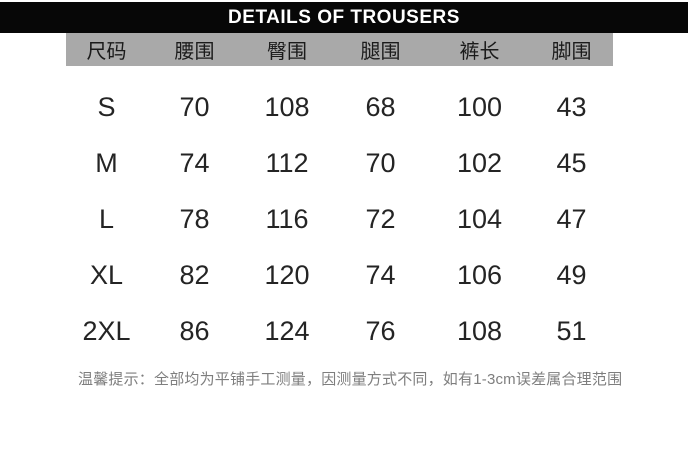 This screenshot has width=688, height=458. Describe the element at coordinates (571, 330) in the screenshot. I see `measurement-cell: 51` at that location.